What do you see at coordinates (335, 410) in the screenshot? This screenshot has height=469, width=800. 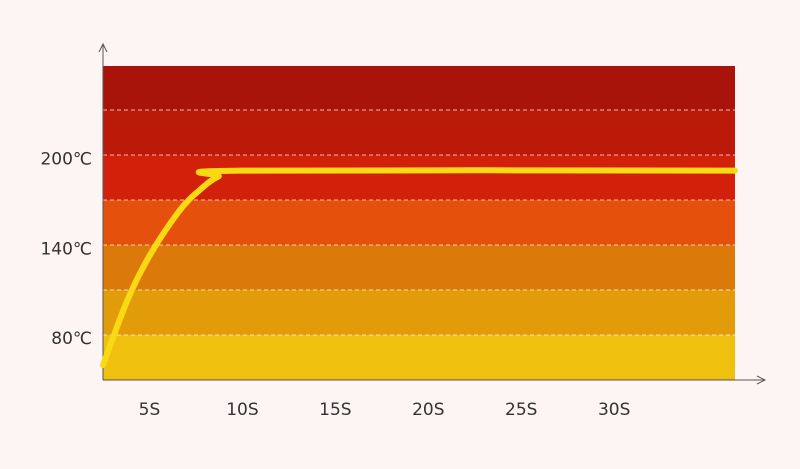 I see `x-tick-label: 15S` at bounding box center [335, 410].